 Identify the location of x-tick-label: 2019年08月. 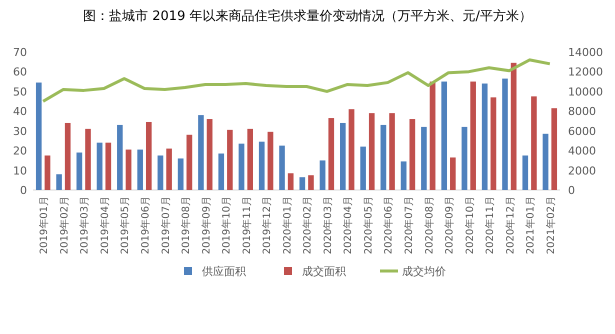
(186, 225).